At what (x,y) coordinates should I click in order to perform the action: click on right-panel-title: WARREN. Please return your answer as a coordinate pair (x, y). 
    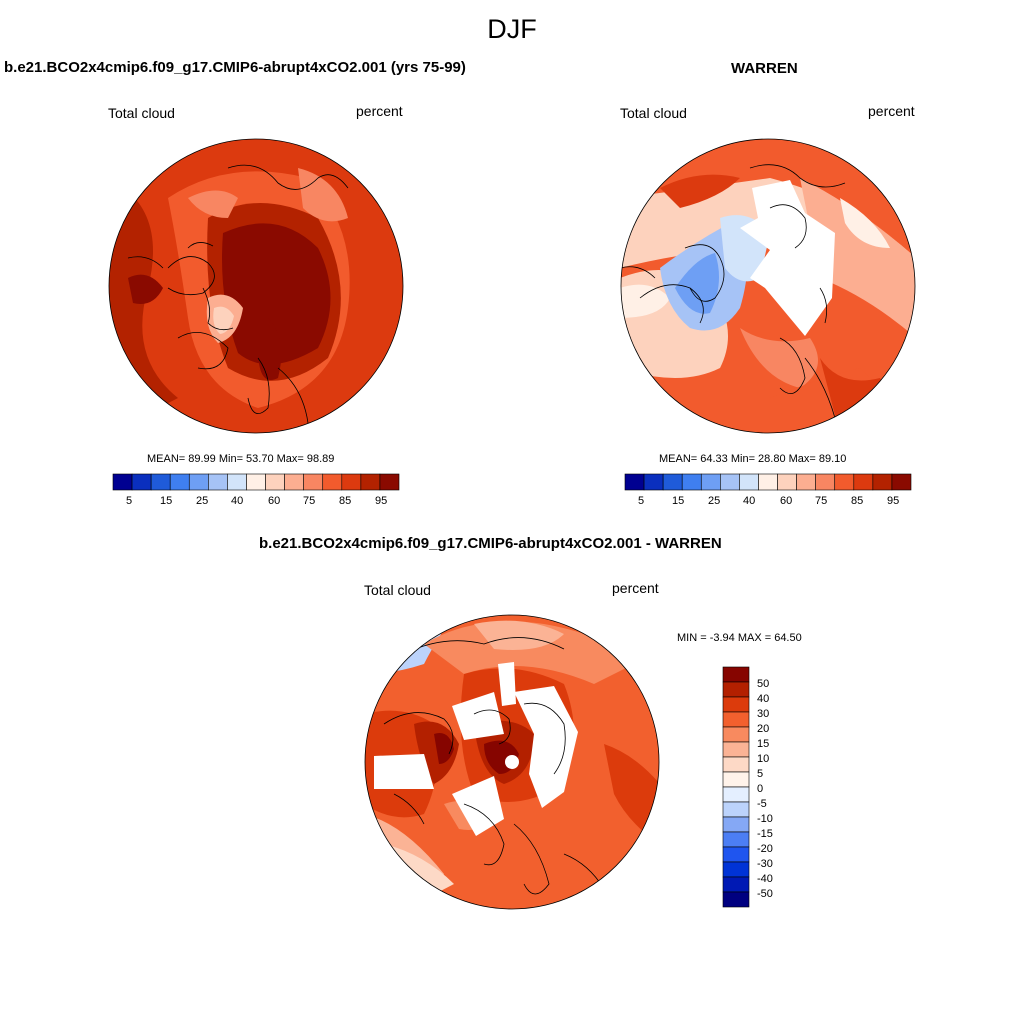
    Looking at the image, I should click on (764, 68).